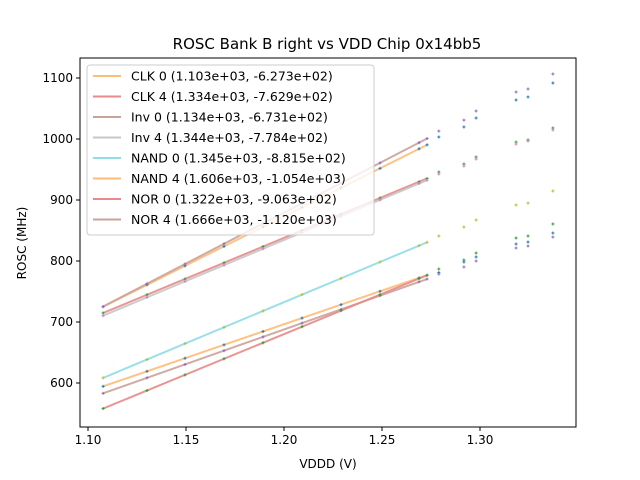 The height and width of the screenshot is (480, 640). Describe the element at coordinates (480, 440) in the screenshot. I see `x-tick-label: 1.30` at that location.